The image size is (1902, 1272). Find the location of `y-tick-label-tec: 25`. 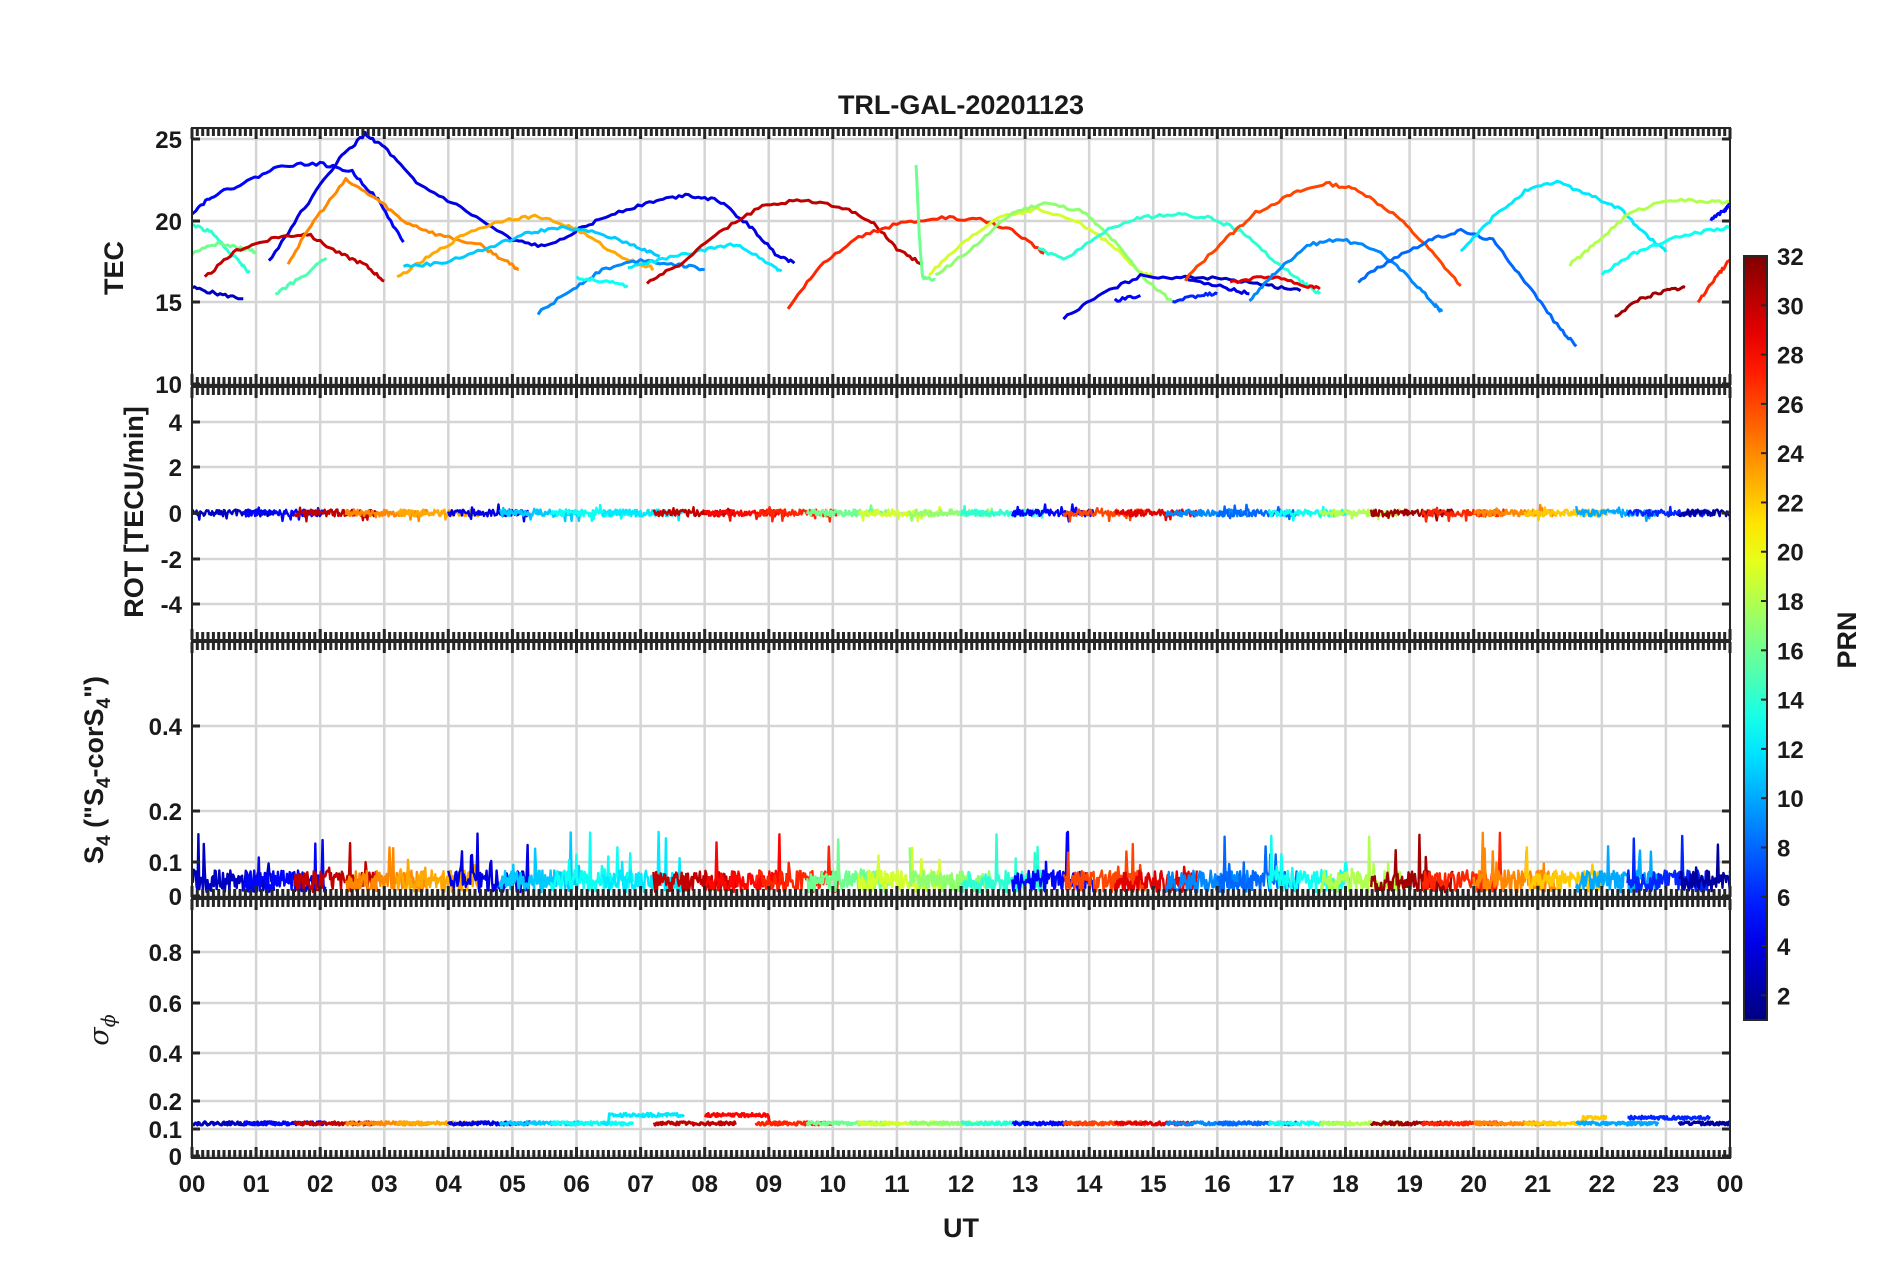

y-tick-label-tec: 25 is located at coordinates (168, 140).